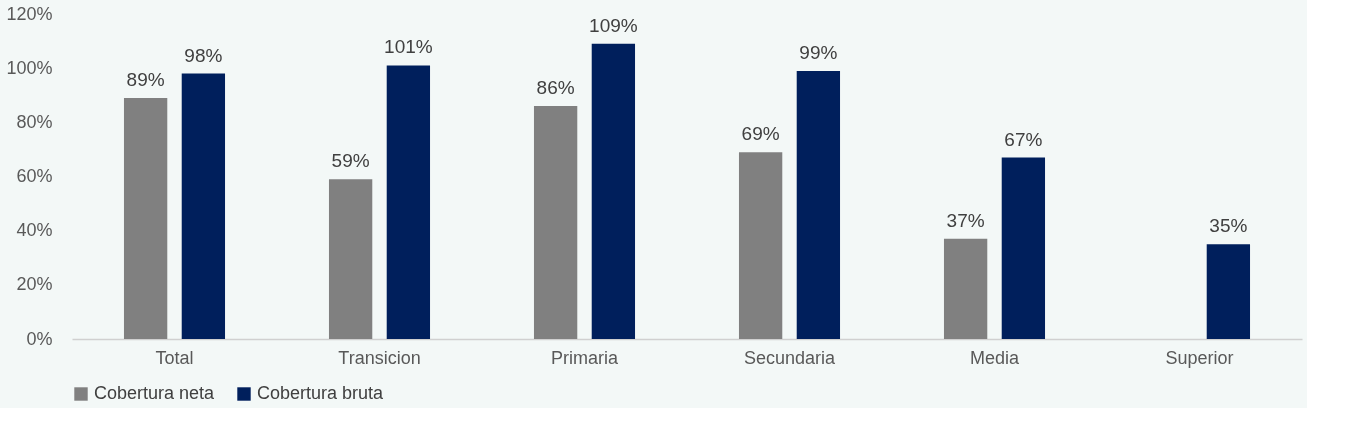 This screenshot has height=438, width=1353. What do you see at coordinates (994, 357) in the screenshot?
I see `x-tick-label: Media` at bounding box center [994, 357].